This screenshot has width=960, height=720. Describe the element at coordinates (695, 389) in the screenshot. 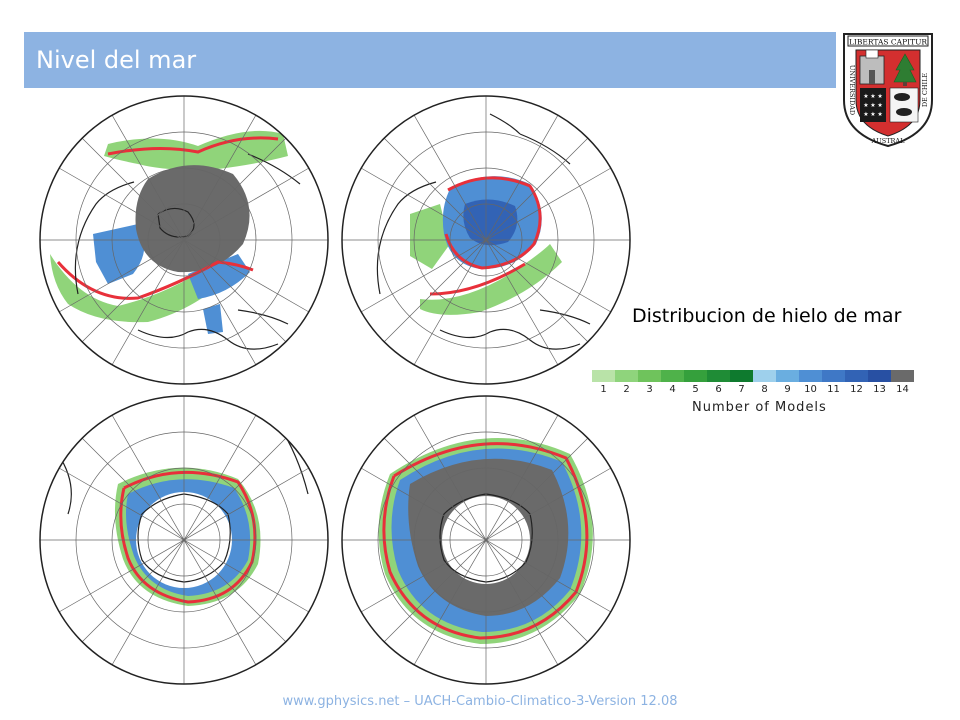

I see `legend-tick-label: 5` at that location.